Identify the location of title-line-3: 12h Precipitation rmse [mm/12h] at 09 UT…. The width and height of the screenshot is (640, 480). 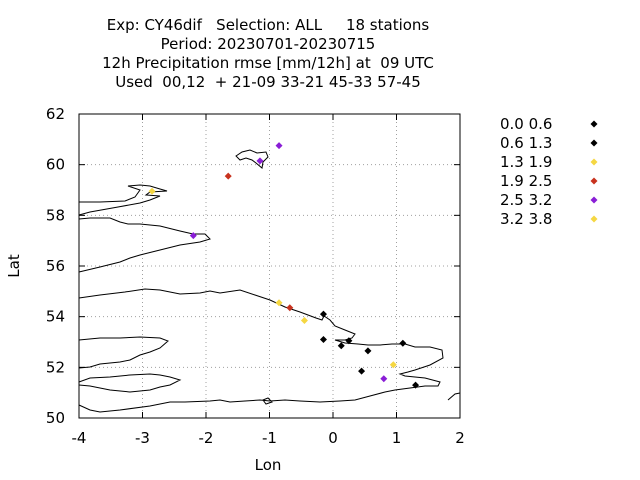
(268, 63).